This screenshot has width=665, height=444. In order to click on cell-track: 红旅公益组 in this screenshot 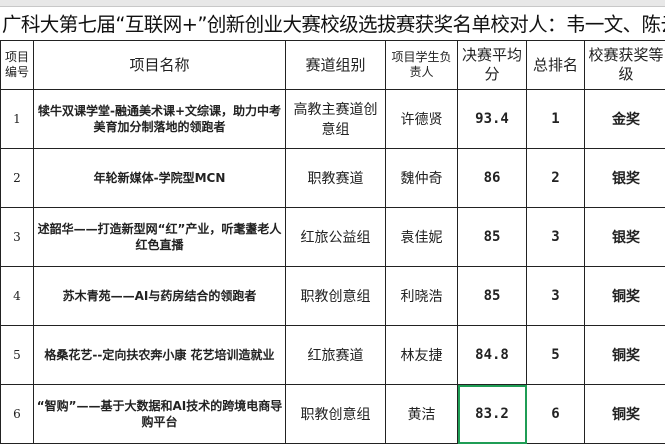, I will do `click(336, 237)`.